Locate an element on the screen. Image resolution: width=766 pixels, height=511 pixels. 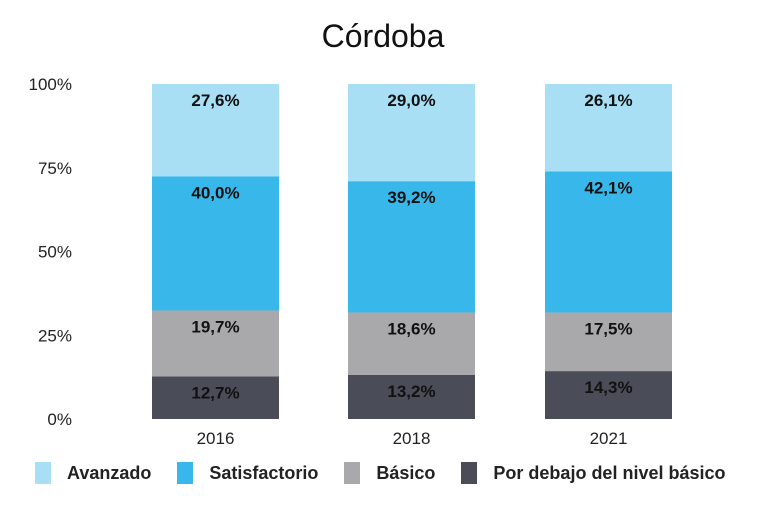
data-label: 12,7% is located at coordinates (215, 392).